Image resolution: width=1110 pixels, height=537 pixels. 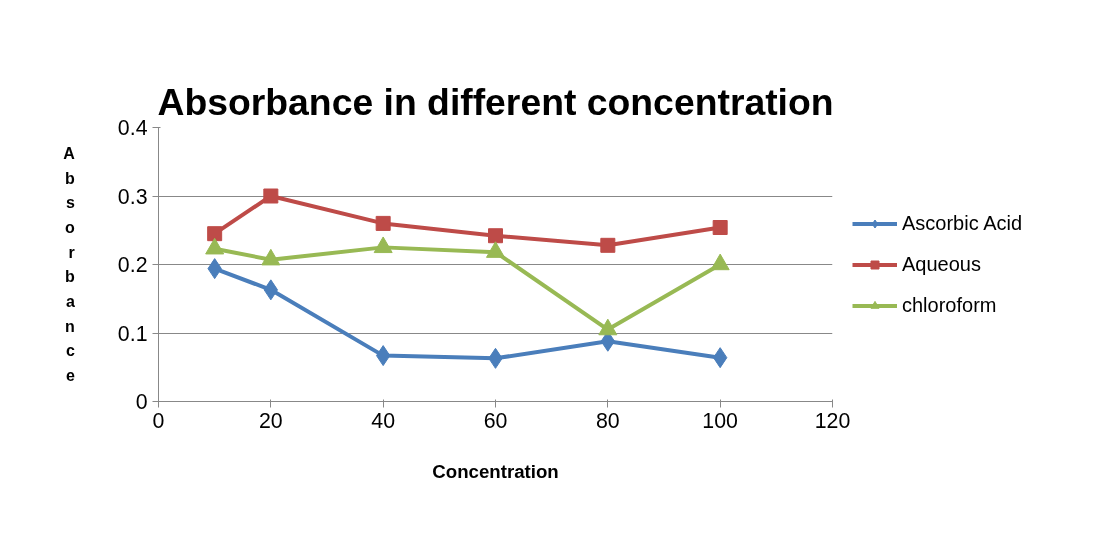 What do you see at coordinates (607, 420) in the screenshot?
I see `x-tick-label: 80` at bounding box center [607, 420].